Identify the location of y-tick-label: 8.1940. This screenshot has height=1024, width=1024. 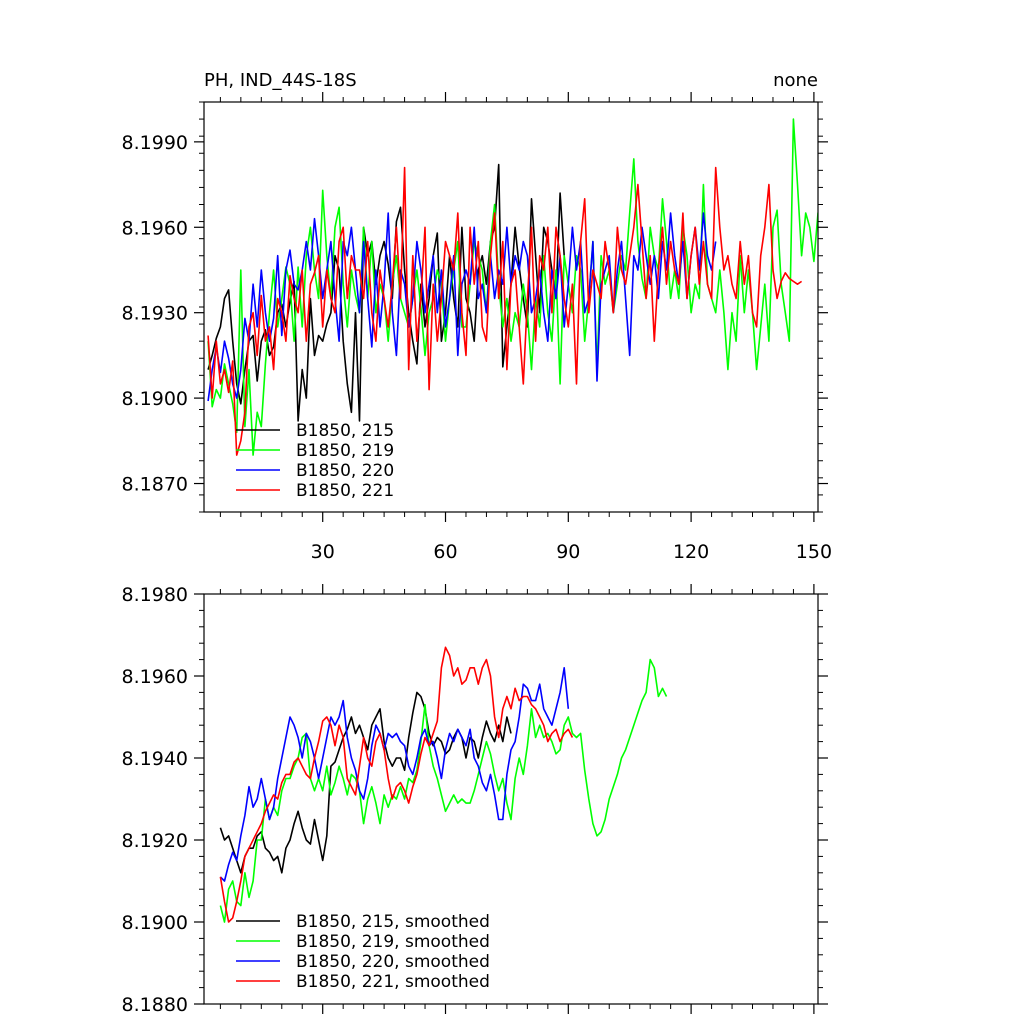
(155, 759).